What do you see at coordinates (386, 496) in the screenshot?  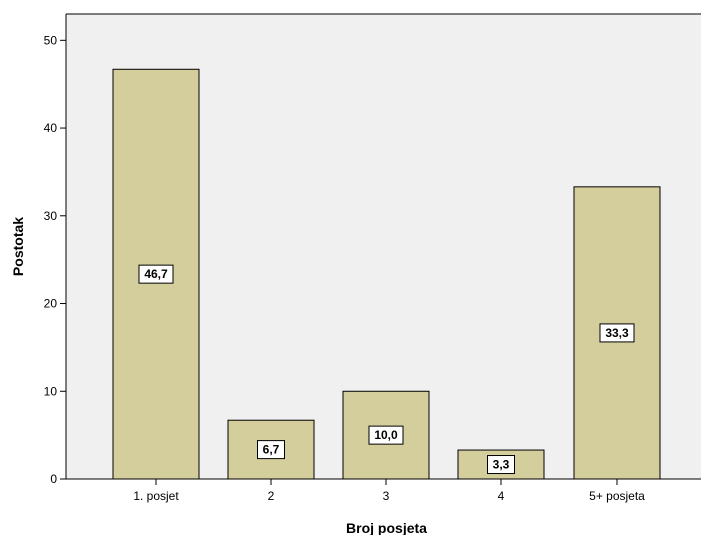 I see `x-tick-label: 3` at bounding box center [386, 496].